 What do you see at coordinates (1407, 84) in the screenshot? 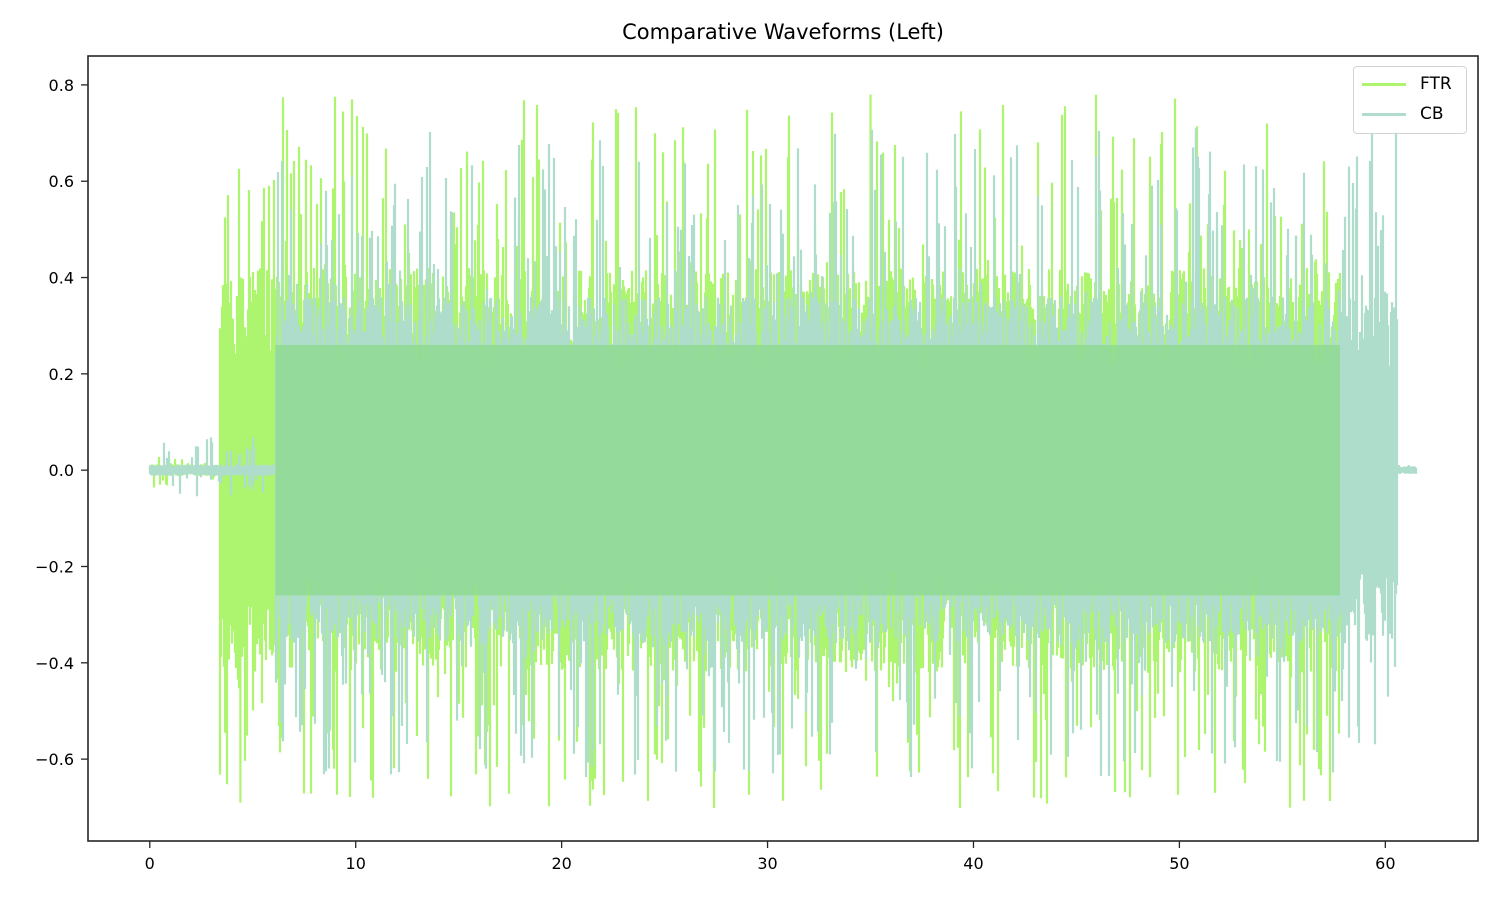
I see `legend-item-ftr: FTR` at bounding box center [1407, 84].